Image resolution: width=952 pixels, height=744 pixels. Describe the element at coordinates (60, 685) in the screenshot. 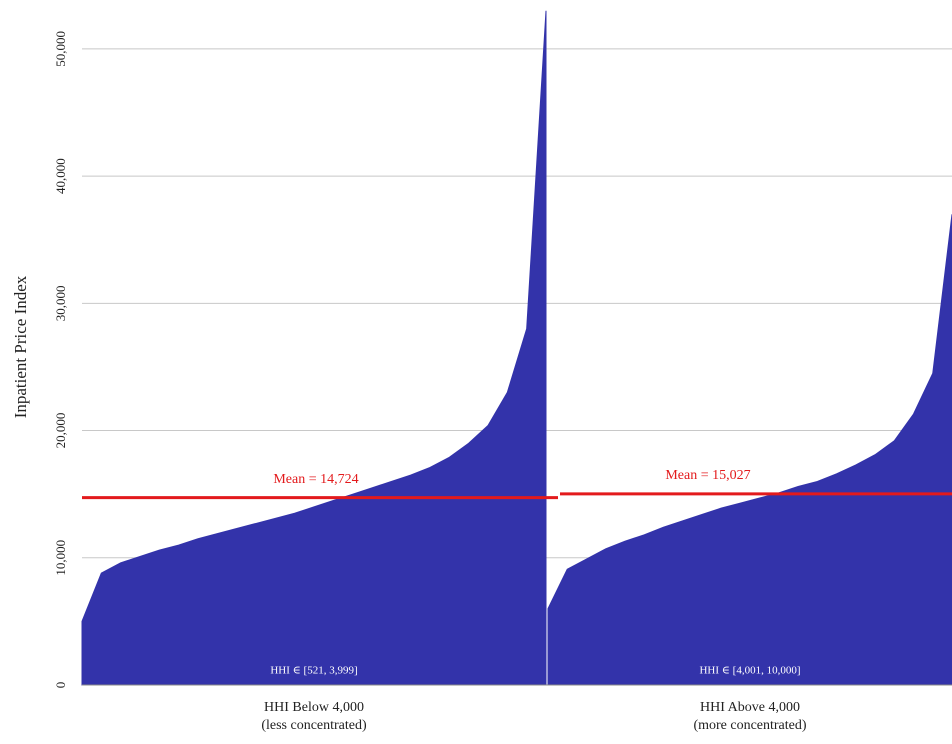

I see `y-tick-label: 0` at that location.